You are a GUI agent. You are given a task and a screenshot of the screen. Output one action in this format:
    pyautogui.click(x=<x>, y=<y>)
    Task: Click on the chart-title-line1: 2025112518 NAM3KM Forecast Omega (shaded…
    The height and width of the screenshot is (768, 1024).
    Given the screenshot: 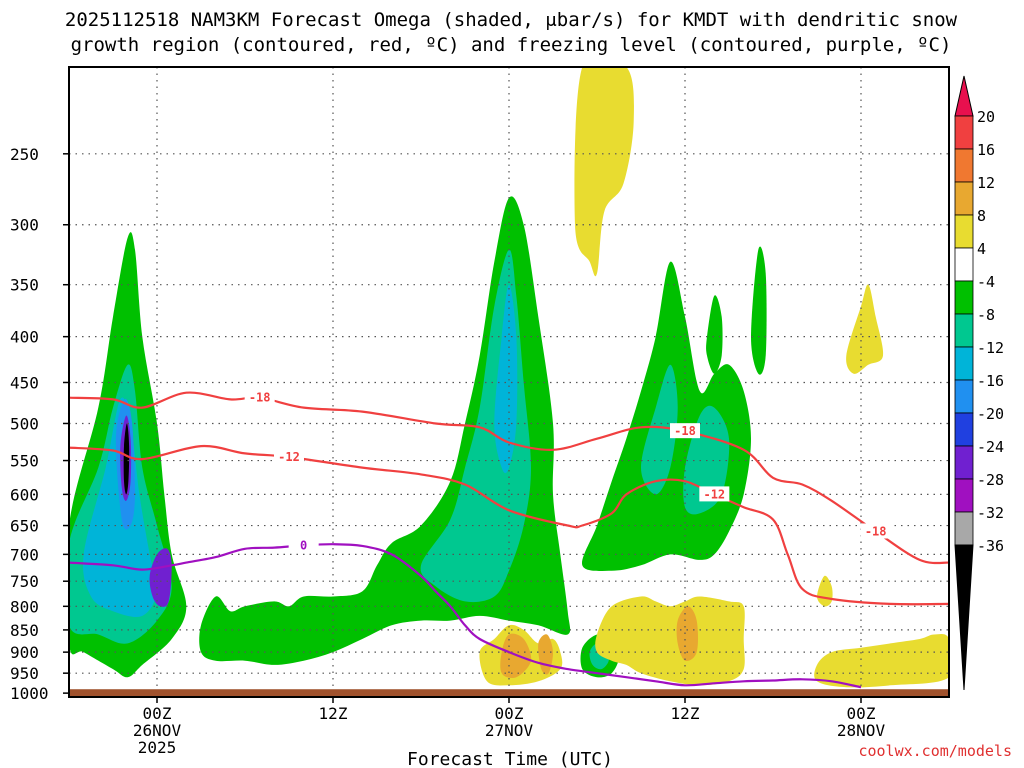 What is the action you would take?
    pyautogui.click(x=511, y=20)
    